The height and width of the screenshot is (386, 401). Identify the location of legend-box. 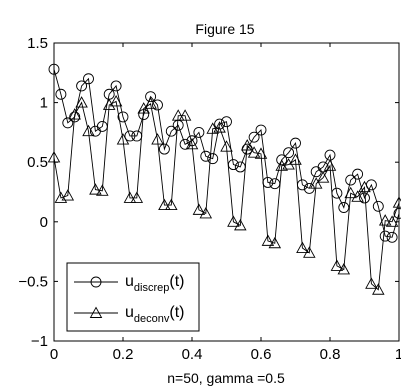
(133, 297).